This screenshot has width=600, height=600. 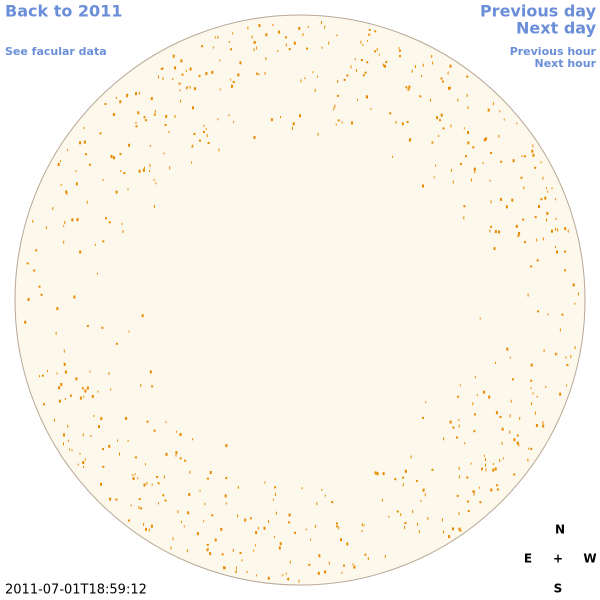 I want to click on back-link: Back to 2011, so click(x=63, y=11).